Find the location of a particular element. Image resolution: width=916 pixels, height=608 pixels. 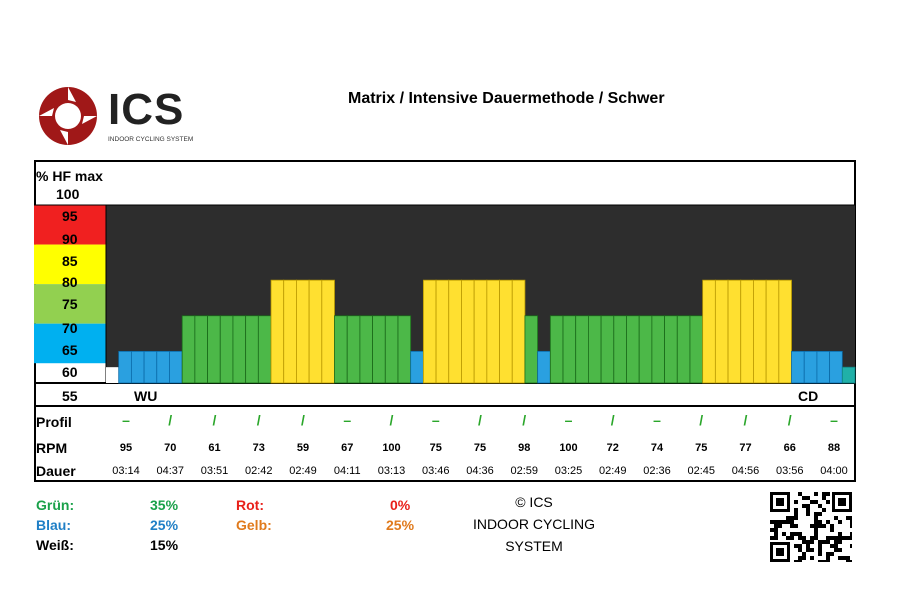

dauer-value: 02:42 is located at coordinates (258, 471).